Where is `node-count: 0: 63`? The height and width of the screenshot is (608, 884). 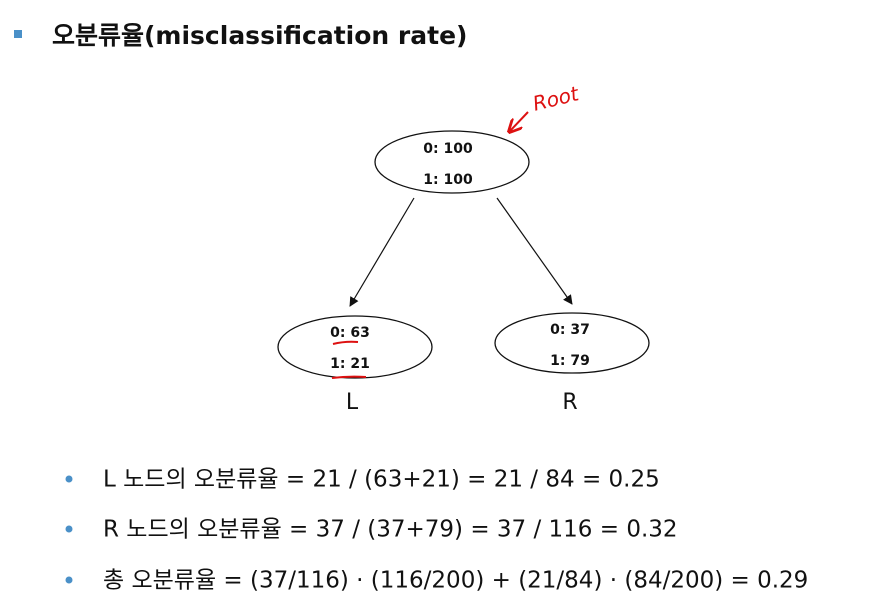
node-count: 0: 63 is located at coordinates (350, 333).